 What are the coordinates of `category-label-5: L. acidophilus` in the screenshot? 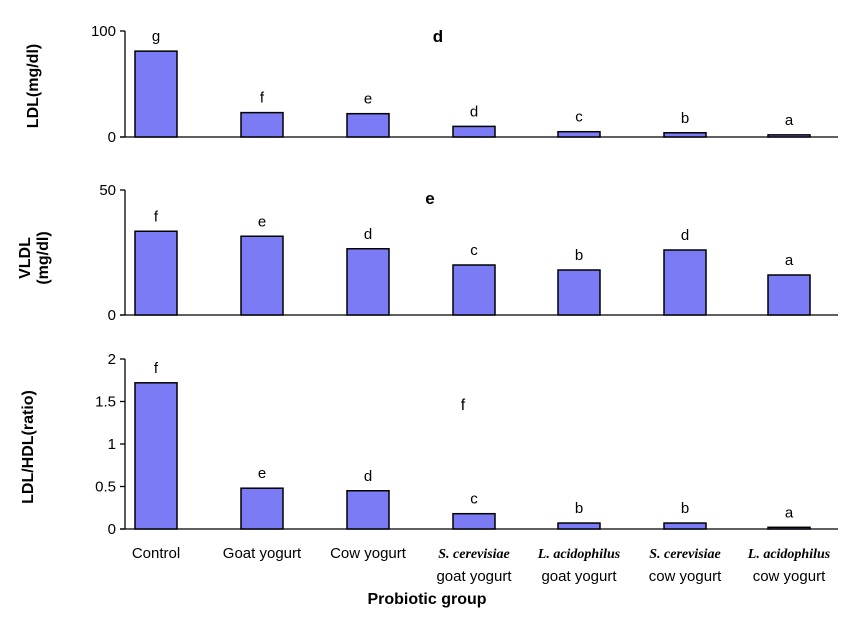 It's located at (579, 554).